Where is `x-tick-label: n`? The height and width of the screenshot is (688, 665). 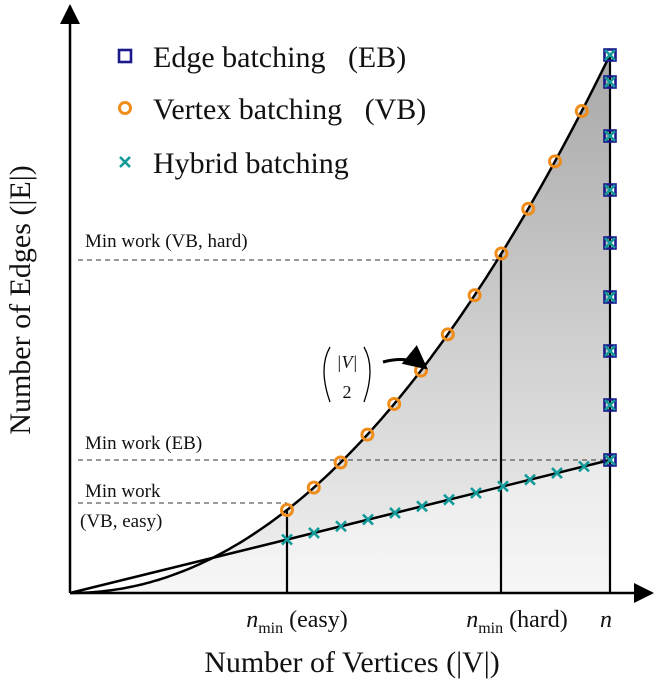 x-tick-label: n is located at coordinates (606, 620).